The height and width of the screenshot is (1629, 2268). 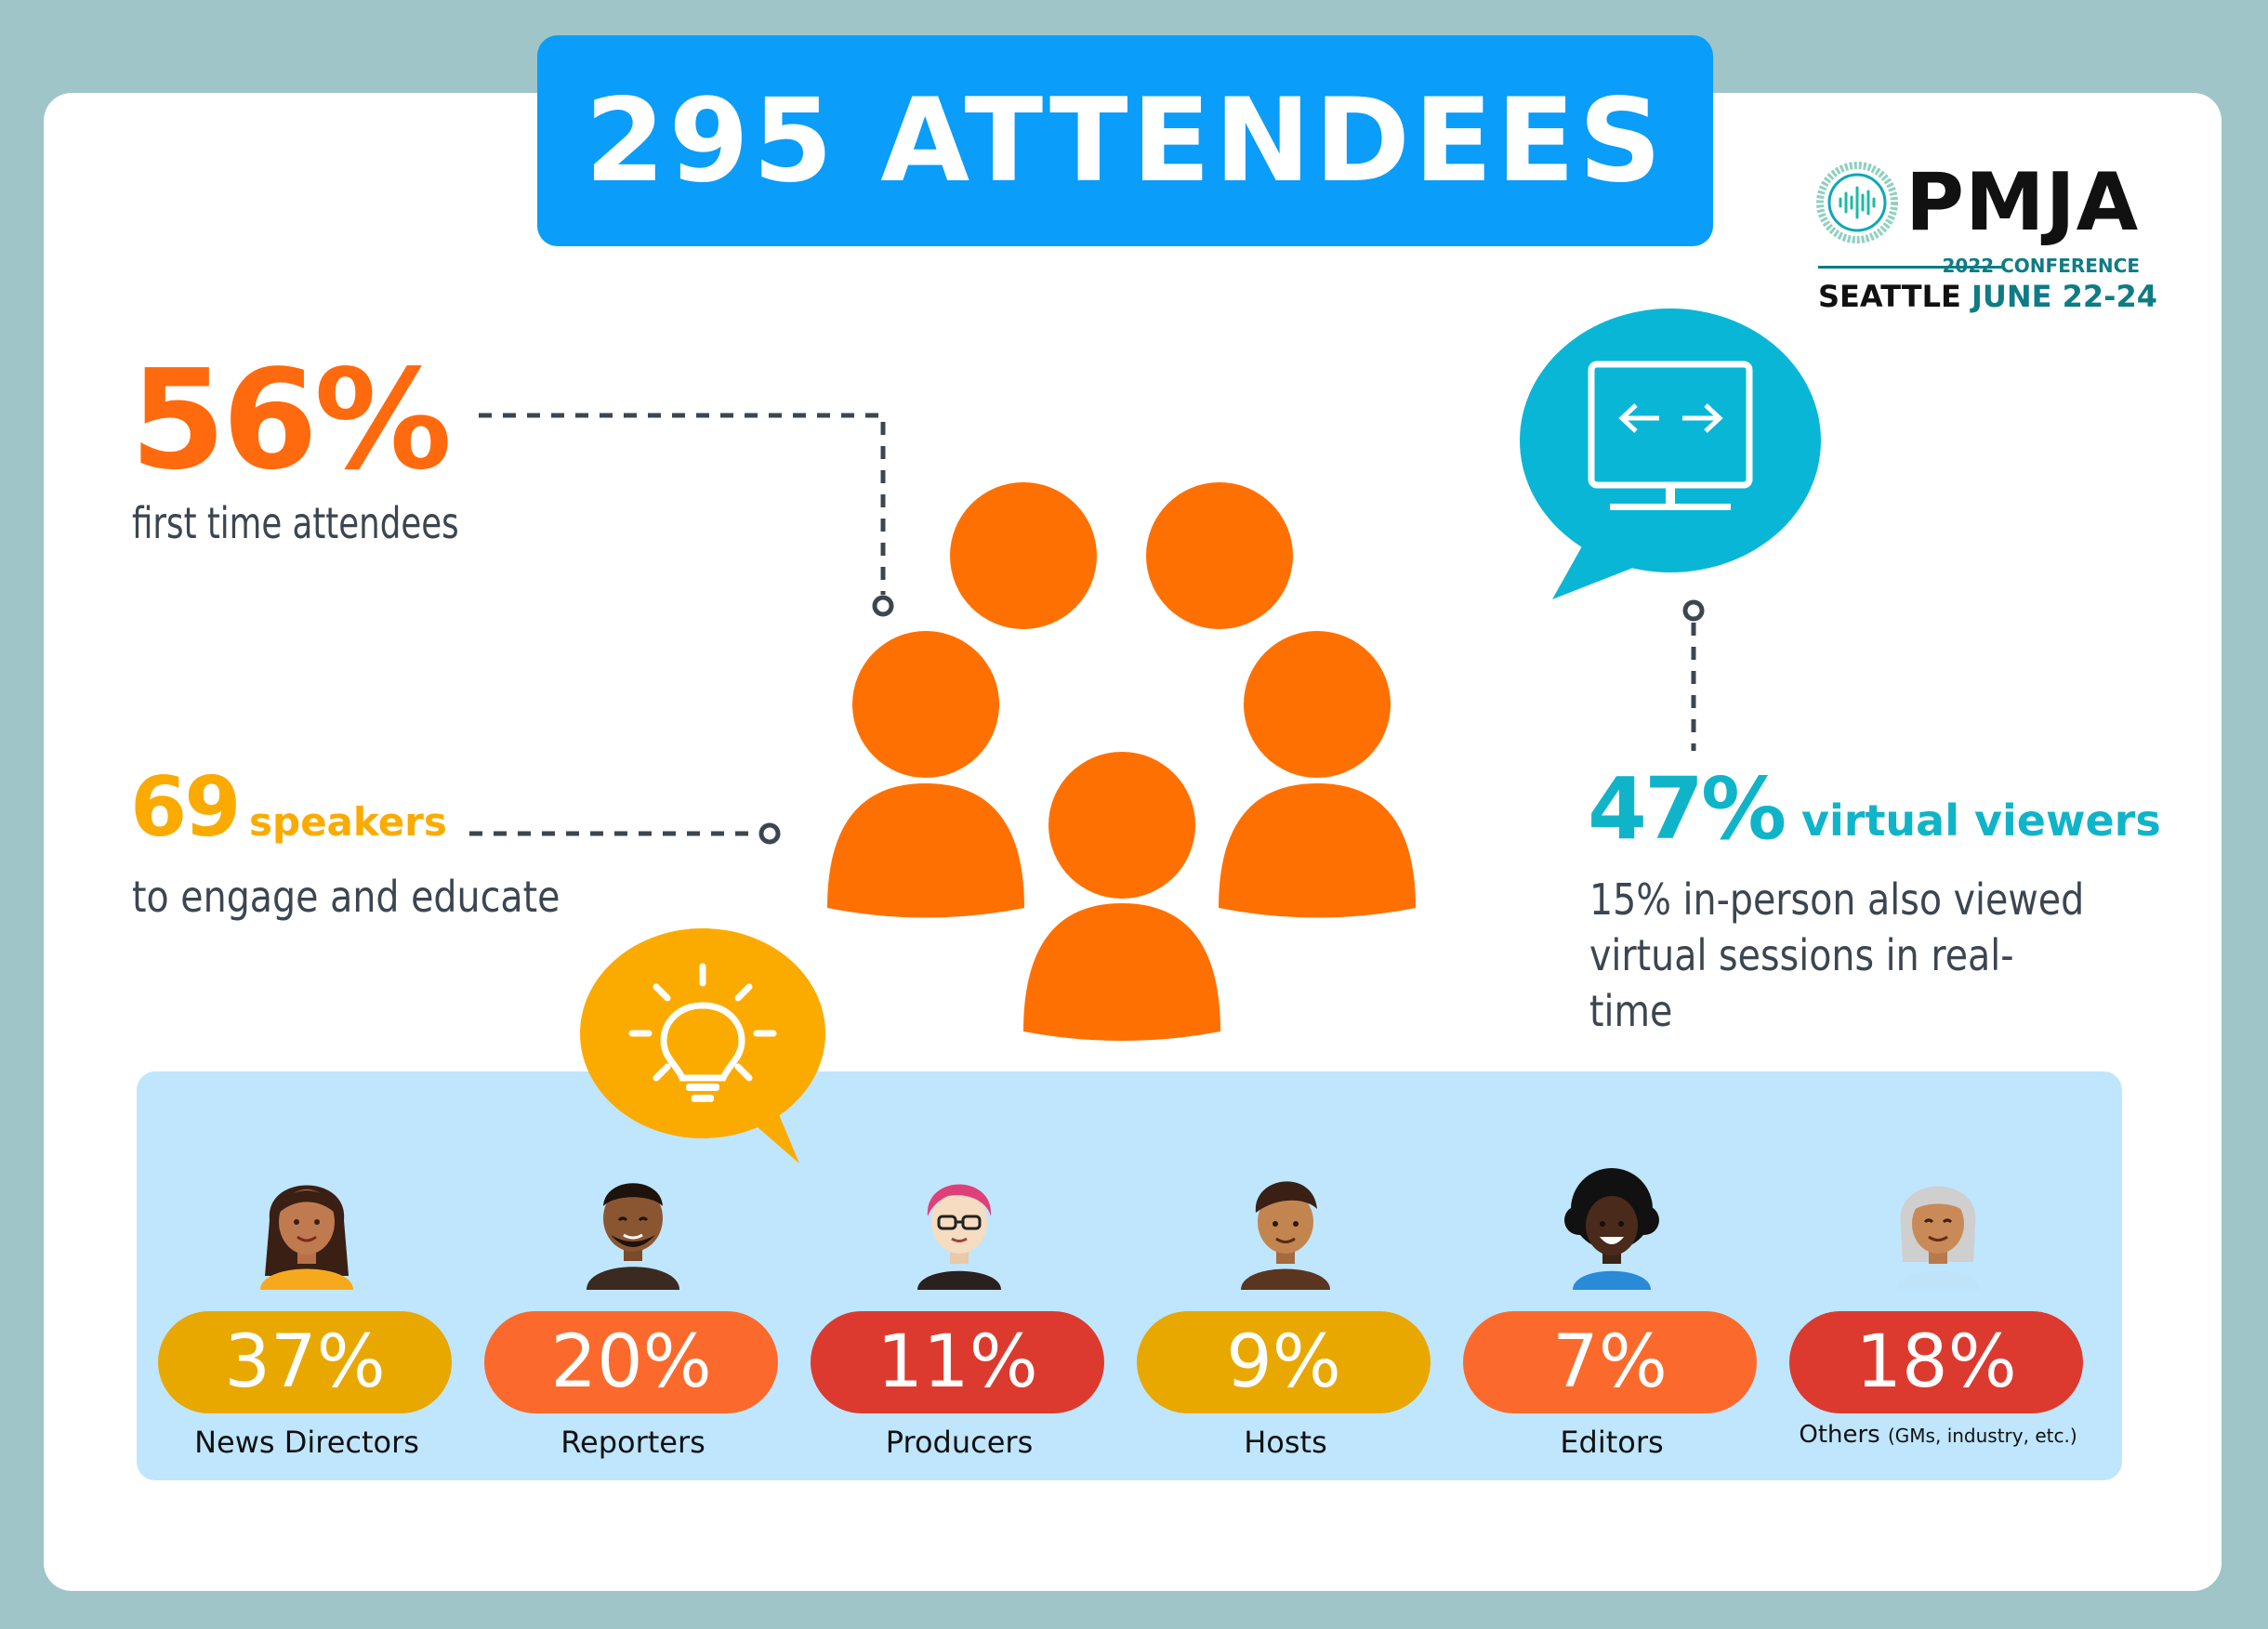 What do you see at coordinates (1121, 761) in the screenshot?
I see `people-group-icon` at bounding box center [1121, 761].